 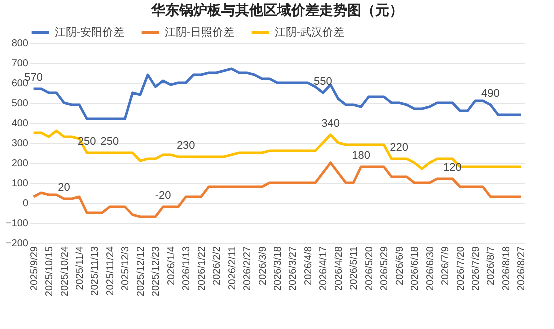 What do you see at coordinates (20, 44) in the screenshot?
I see `y-tick-label: 800` at bounding box center [20, 44].